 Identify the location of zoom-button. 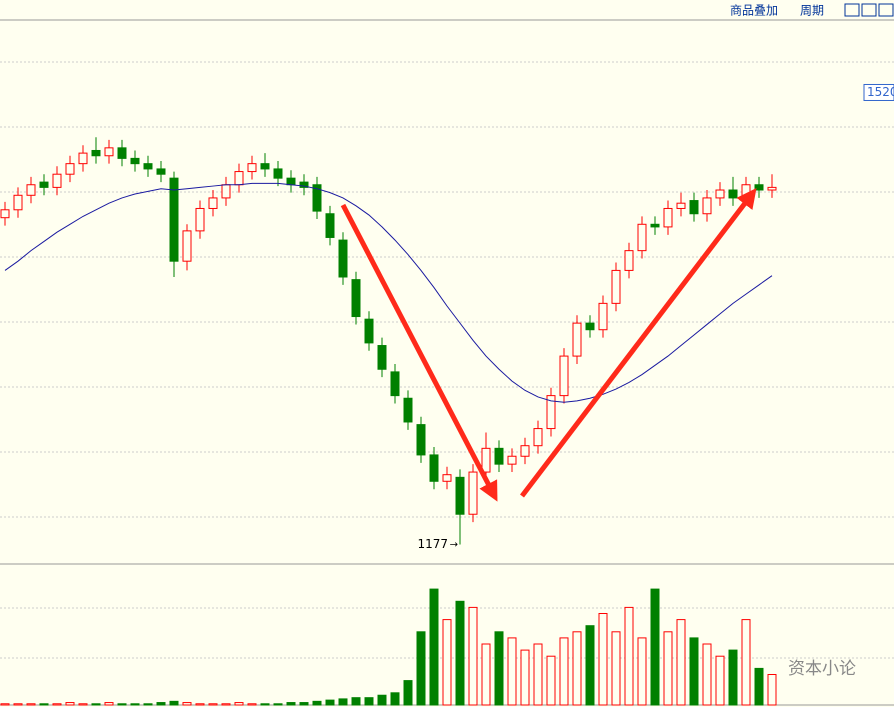
(886, 10).